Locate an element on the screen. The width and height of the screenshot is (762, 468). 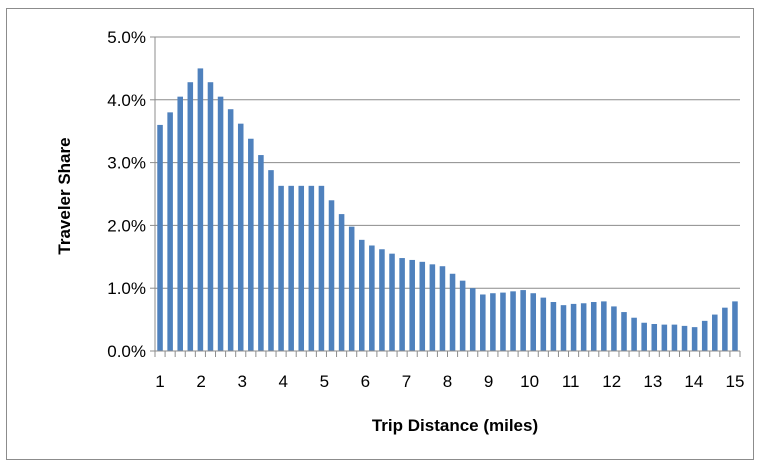
x-tick-label: 13 is located at coordinates (652, 381).